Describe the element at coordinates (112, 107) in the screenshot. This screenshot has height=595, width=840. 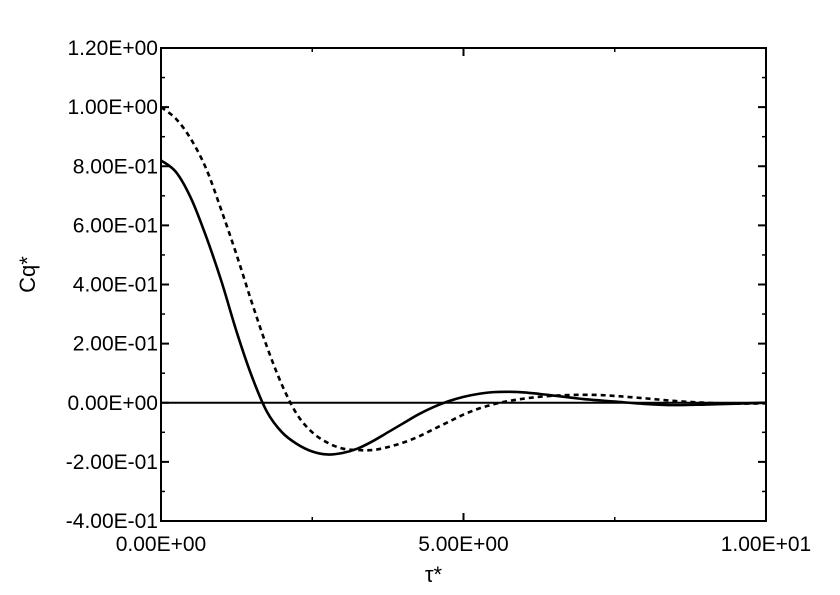
I see `y-tick-label: 1.00E+00` at that location.